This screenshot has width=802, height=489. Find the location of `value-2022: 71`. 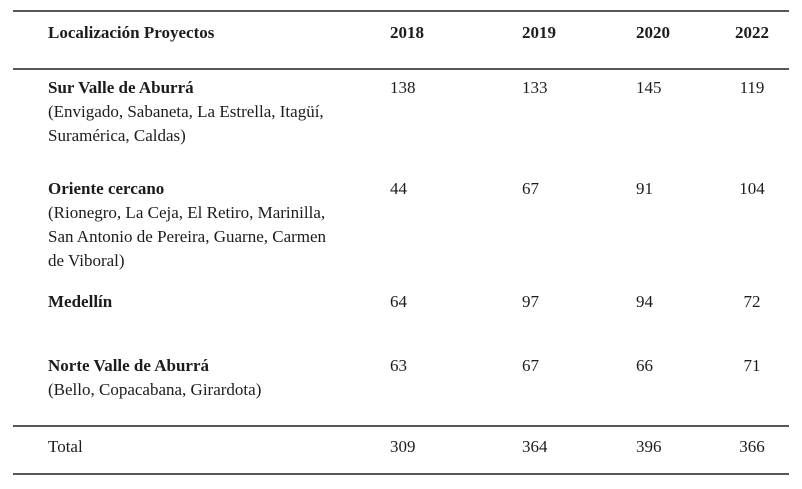

value-2022: 71 is located at coordinates (752, 365).